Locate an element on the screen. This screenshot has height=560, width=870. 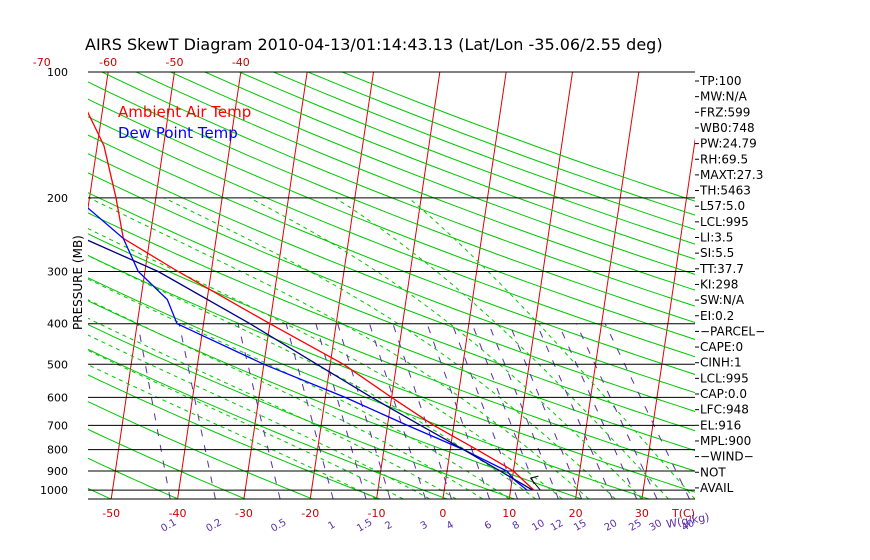
mixing-ratio-tick-label: 15 is located at coordinates (580, 526).